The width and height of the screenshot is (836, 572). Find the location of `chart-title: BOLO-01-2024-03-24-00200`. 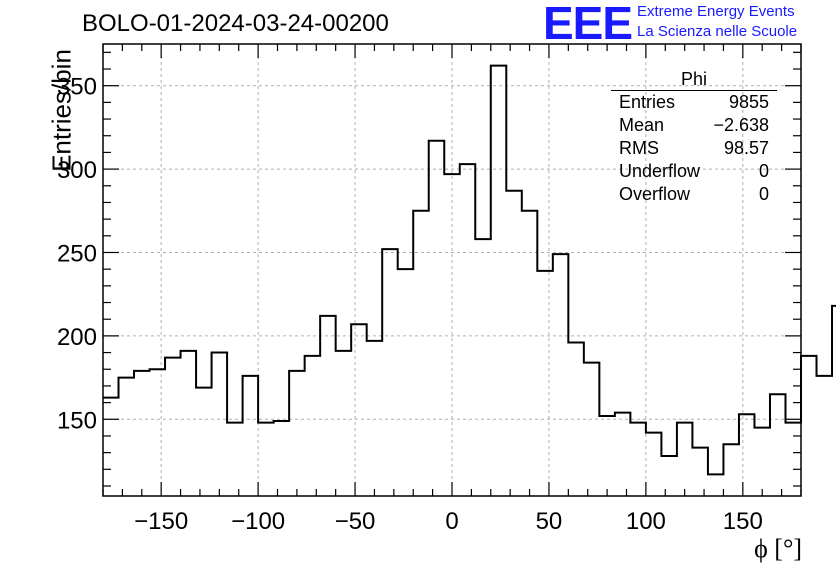

chart-title: BOLO-01-2024-03-24-00200 is located at coordinates (235, 23).